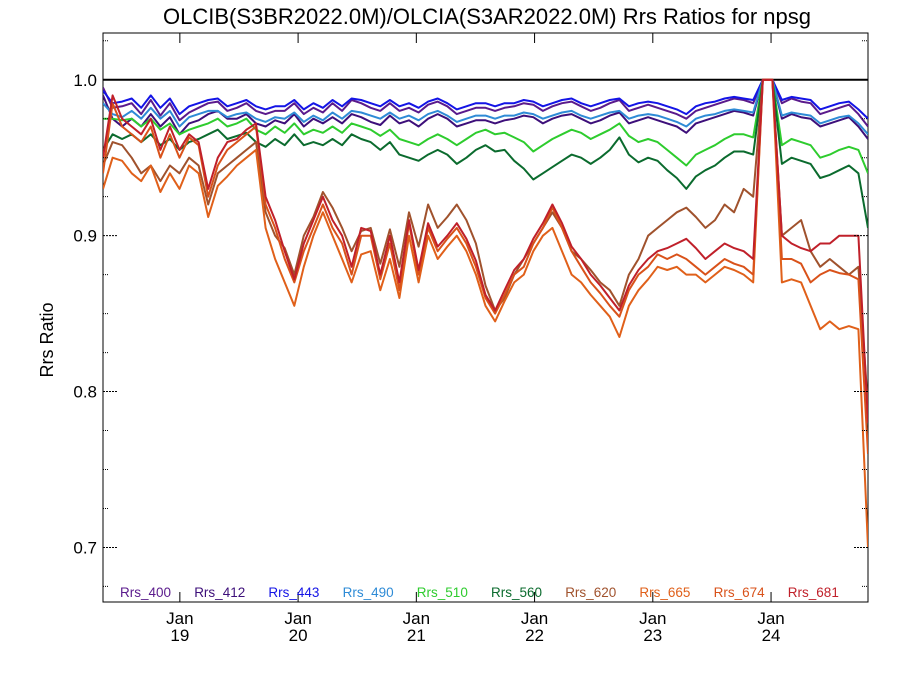 The image size is (900, 675). What do you see at coordinates (652, 635) in the screenshot?
I see `x-tick-label-day: 23` at bounding box center [652, 635].